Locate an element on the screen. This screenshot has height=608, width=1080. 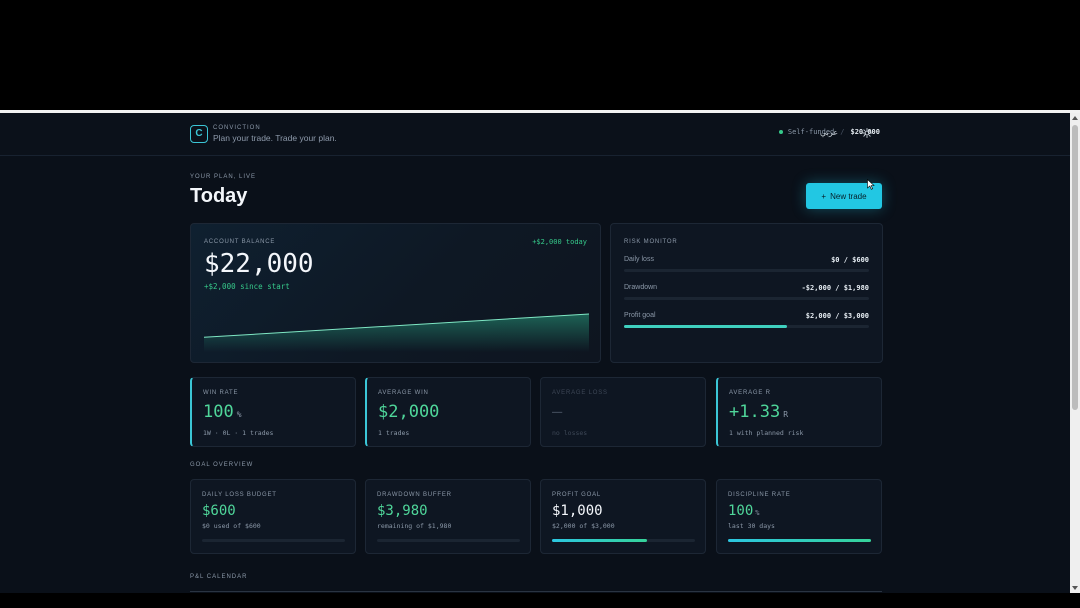
balance-label: ACCOUNT BALANCE is located at coordinates (240, 242).